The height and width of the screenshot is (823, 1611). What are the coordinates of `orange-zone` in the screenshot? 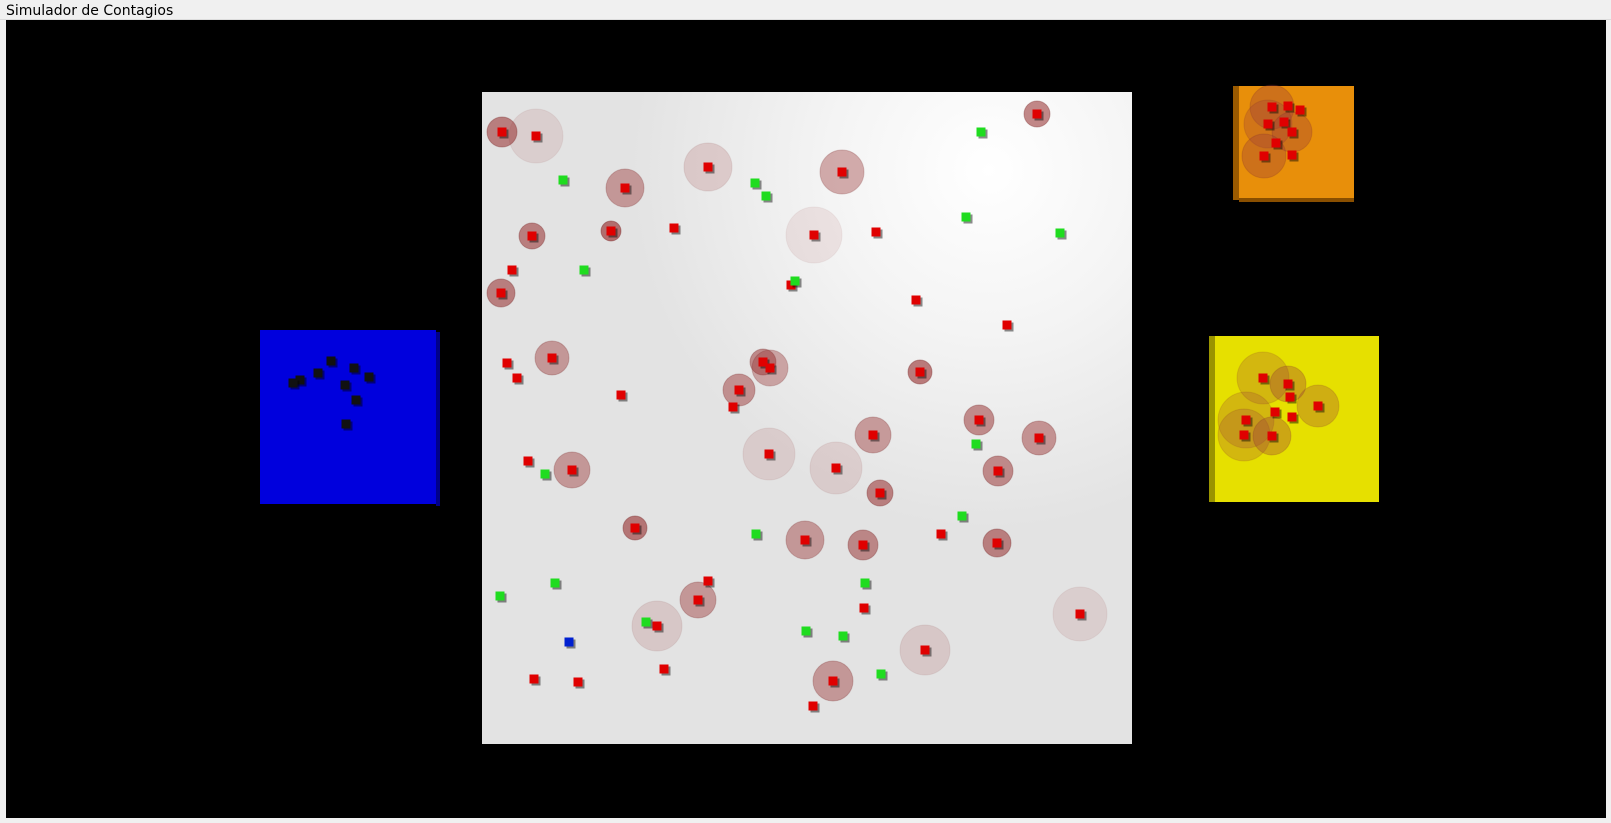 It's located at (1293, 144).